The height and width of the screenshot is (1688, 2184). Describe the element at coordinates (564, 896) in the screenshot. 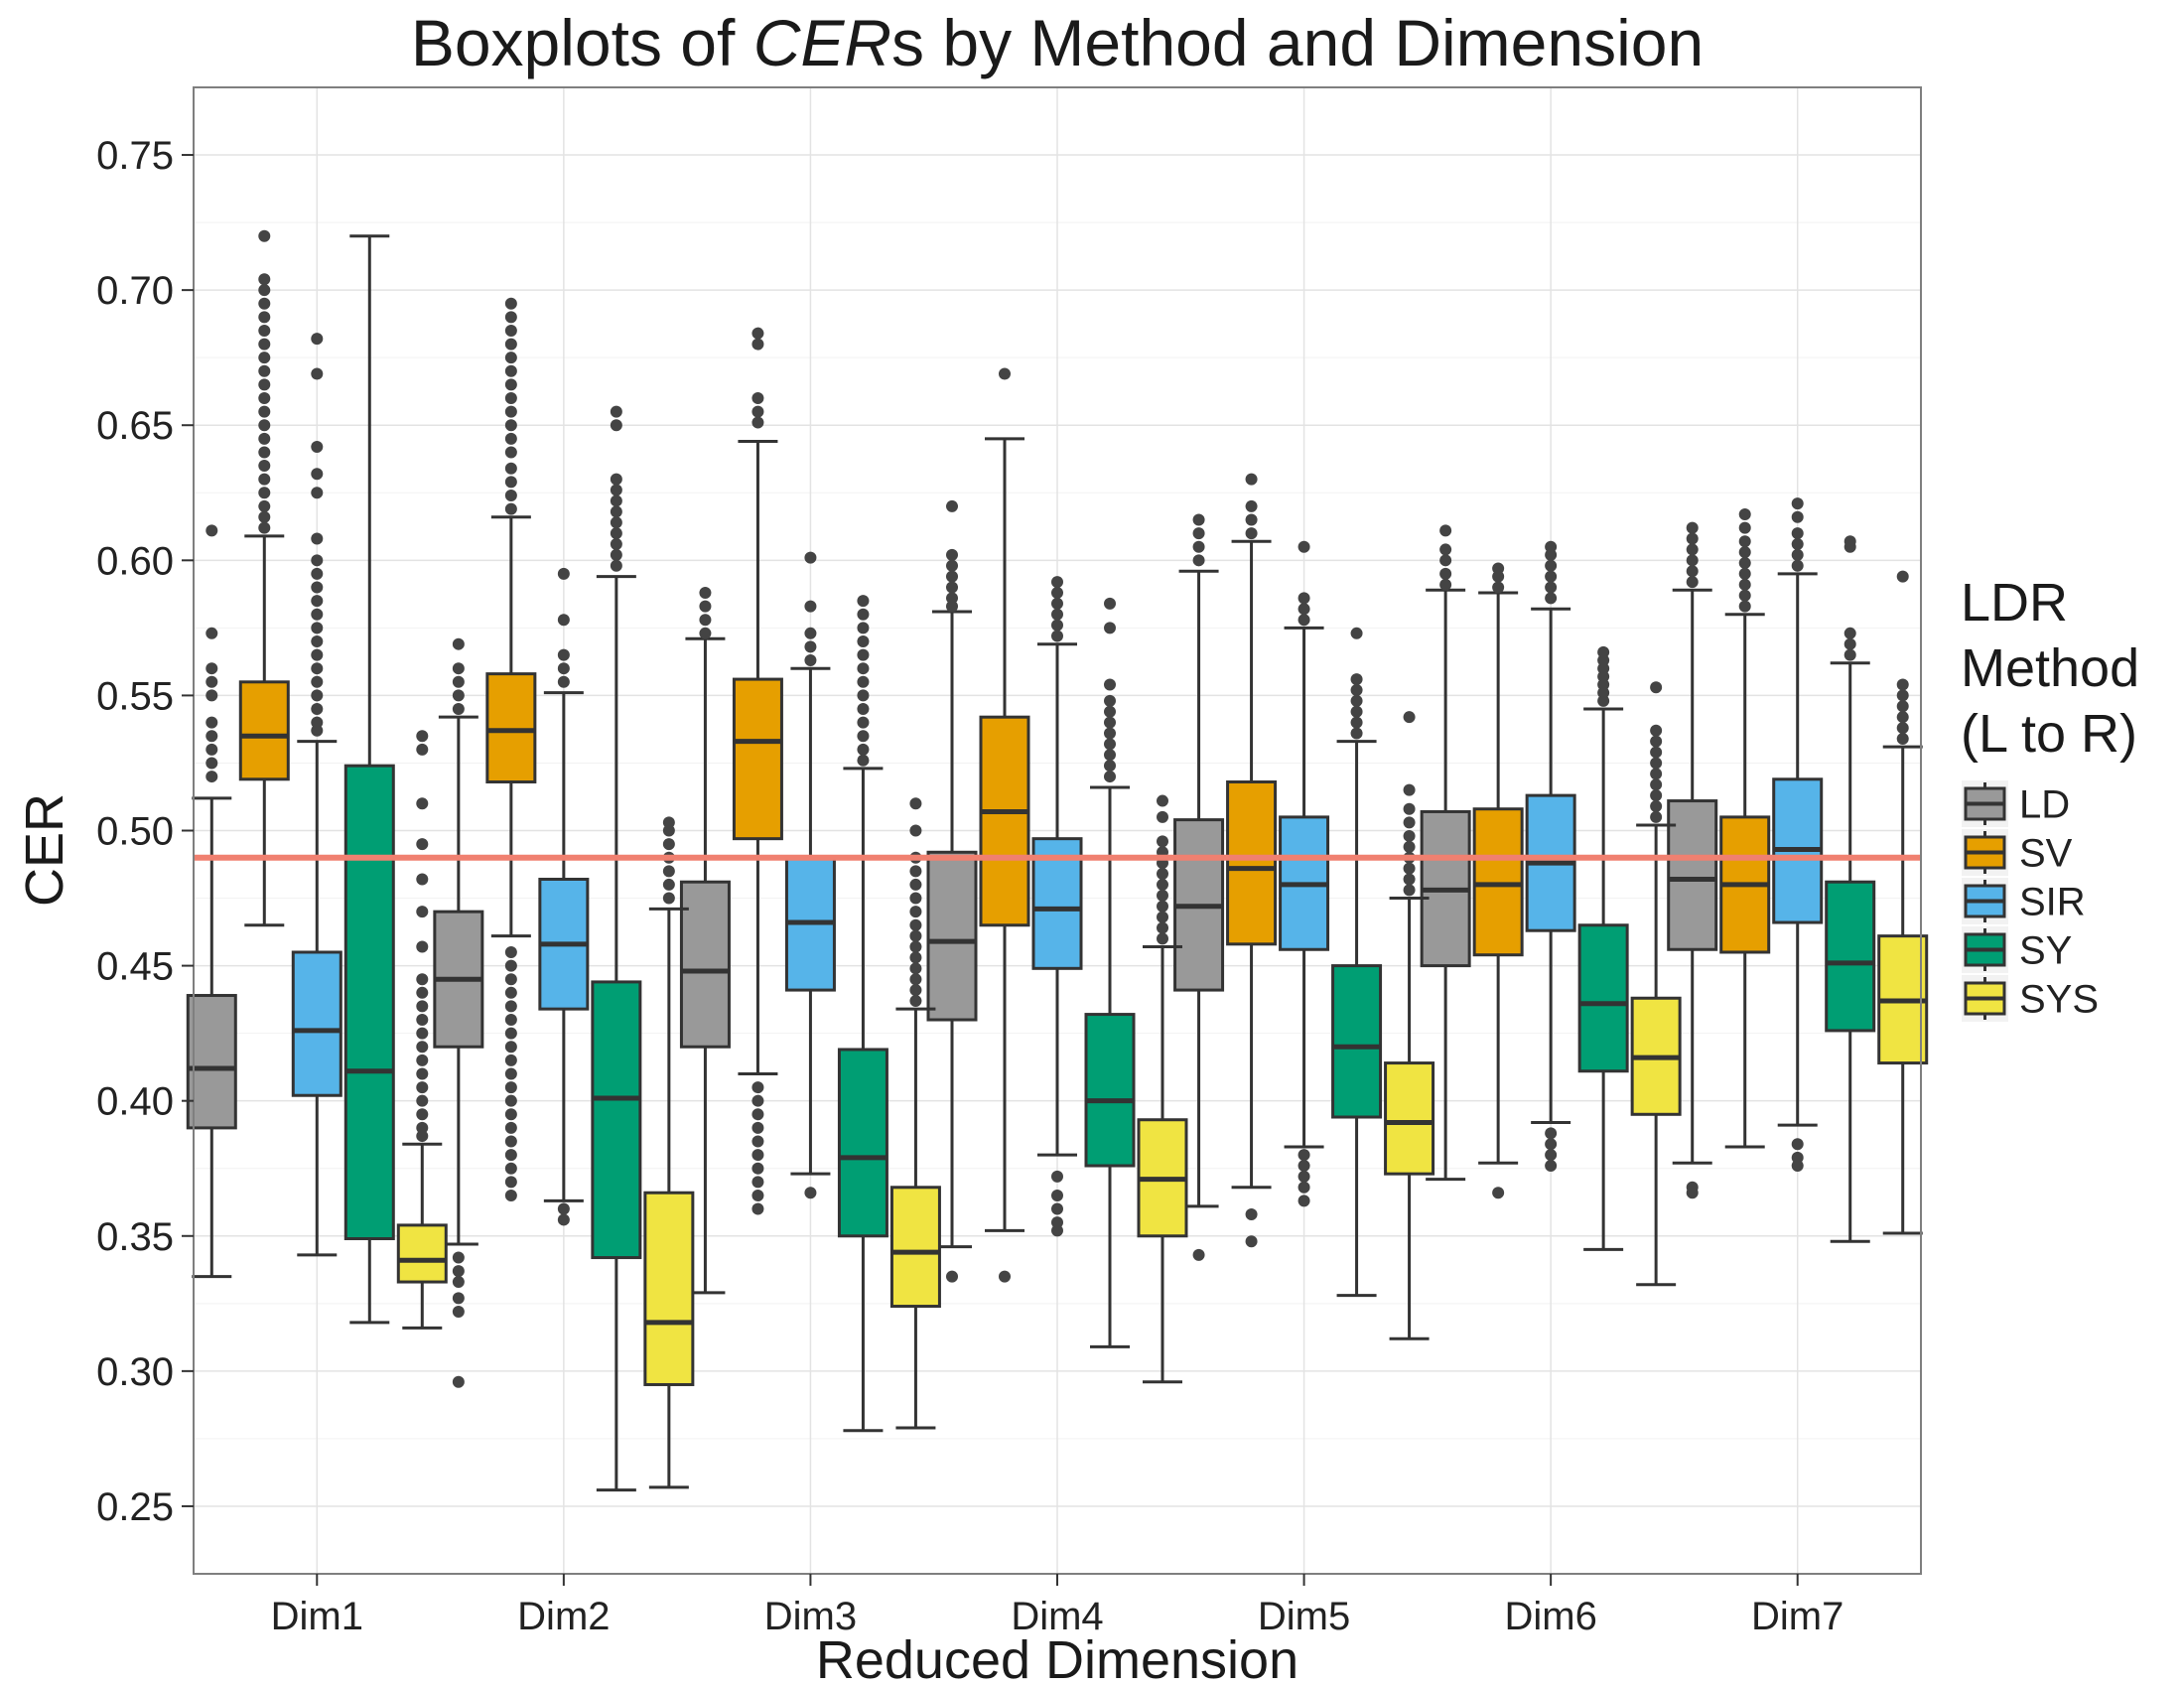

I see `box-sir-dim2` at that location.